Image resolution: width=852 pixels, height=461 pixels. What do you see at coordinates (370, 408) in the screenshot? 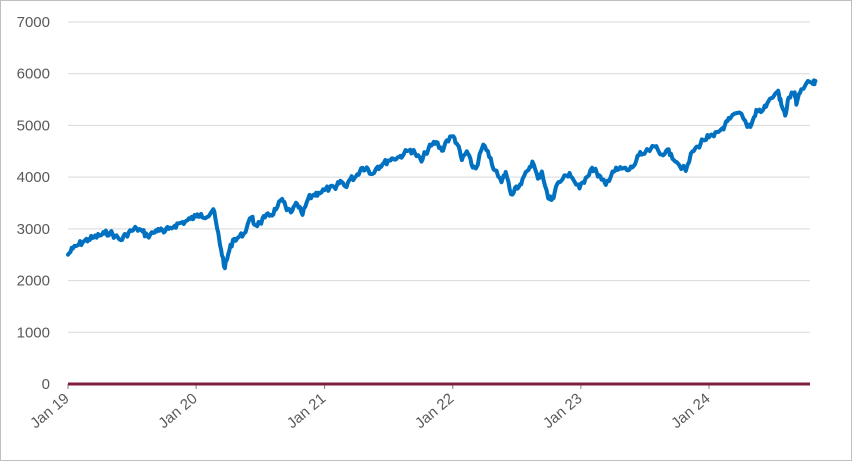
I see `x-axis-ticks: Jan 19 Jan 20 Jan 21 Jan 22 Jan 23 Jan 24` at bounding box center [370, 408].